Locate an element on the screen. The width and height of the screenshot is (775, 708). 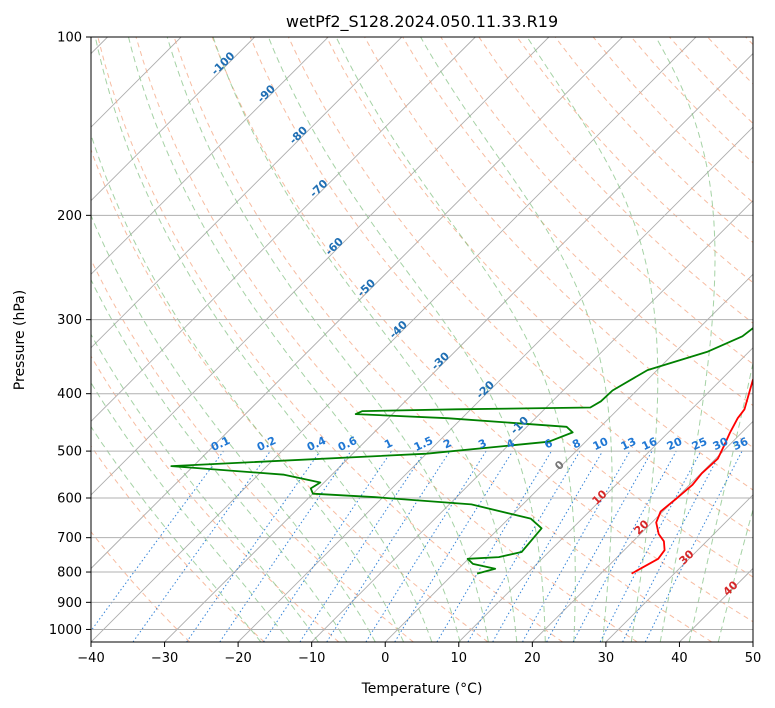
mixing-ratio-label: 25 is located at coordinates (699, 444).